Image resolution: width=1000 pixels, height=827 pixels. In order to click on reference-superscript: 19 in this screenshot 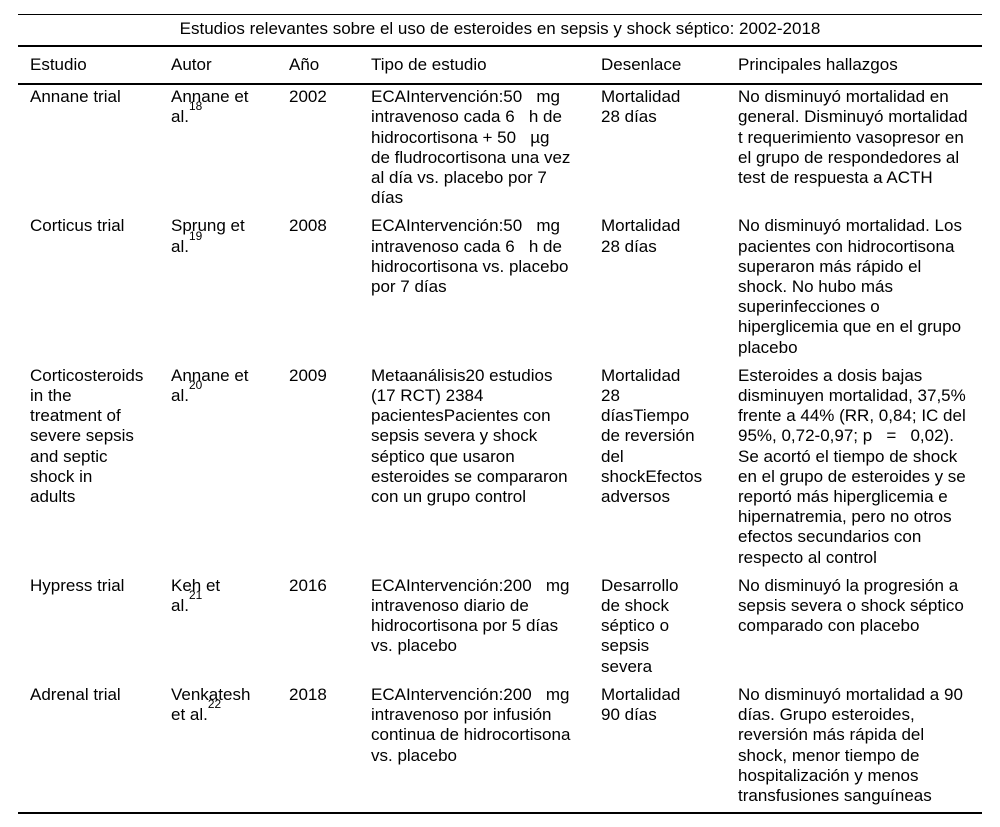, I will do `click(195, 235)`.